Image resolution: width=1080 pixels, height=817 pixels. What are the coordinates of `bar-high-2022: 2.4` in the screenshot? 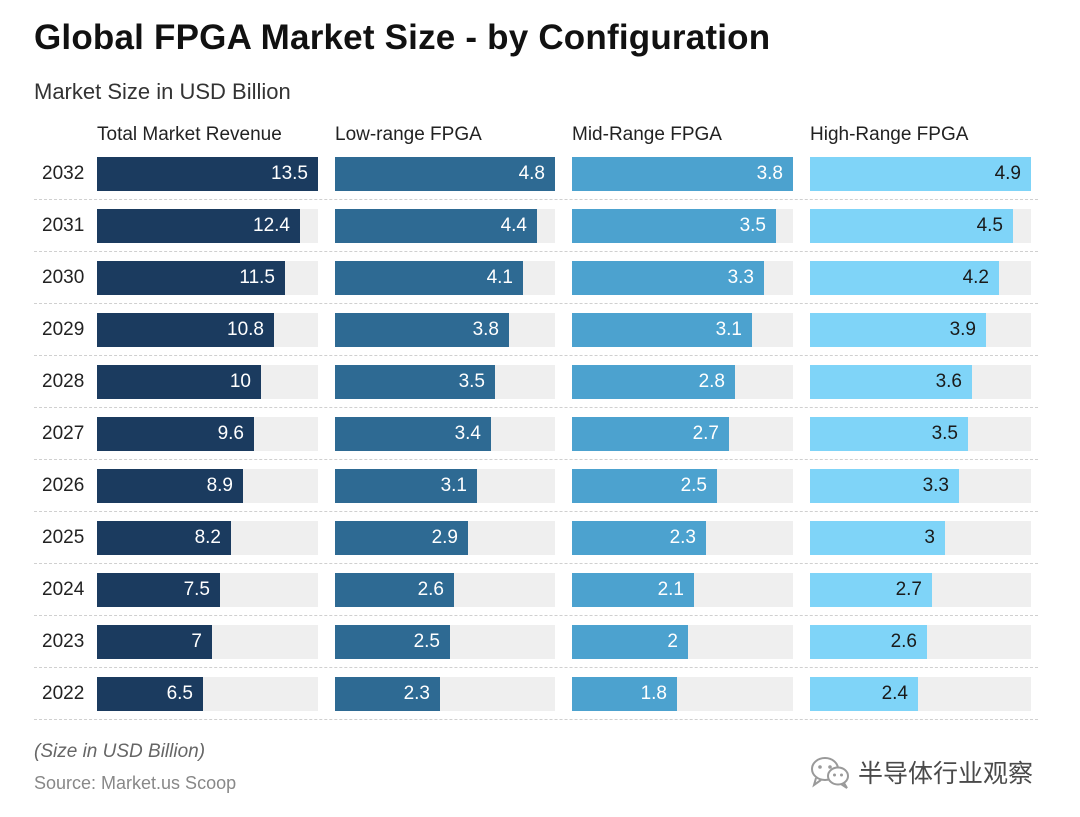 It's located at (864, 694).